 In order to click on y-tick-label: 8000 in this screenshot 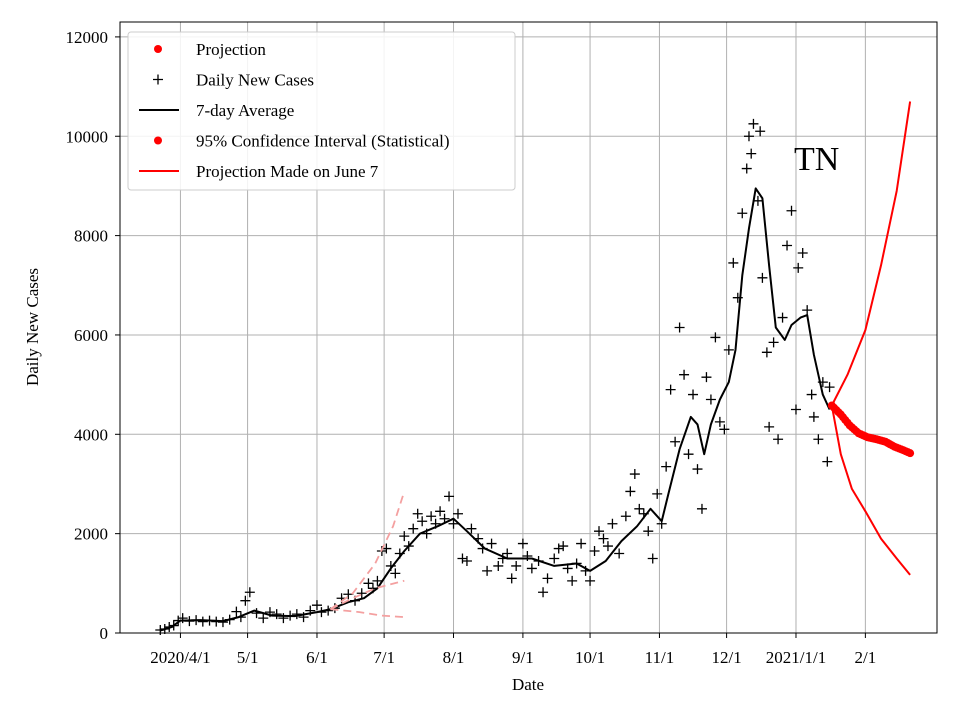, I will do `click(91, 236)`.